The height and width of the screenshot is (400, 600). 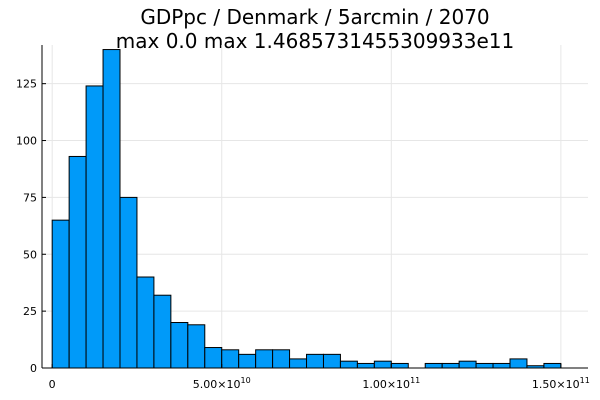 I want to click on x-tick-exponent-1: 10, so click(x=246, y=380).